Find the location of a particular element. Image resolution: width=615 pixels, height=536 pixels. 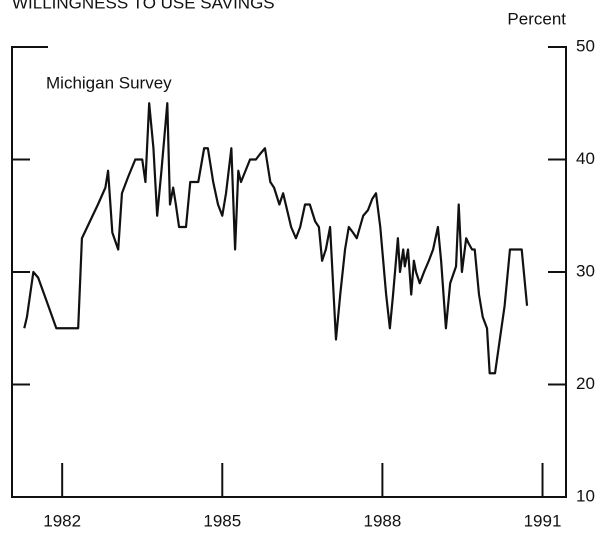

y-tick-label: 40 is located at coordinates (585, 158).